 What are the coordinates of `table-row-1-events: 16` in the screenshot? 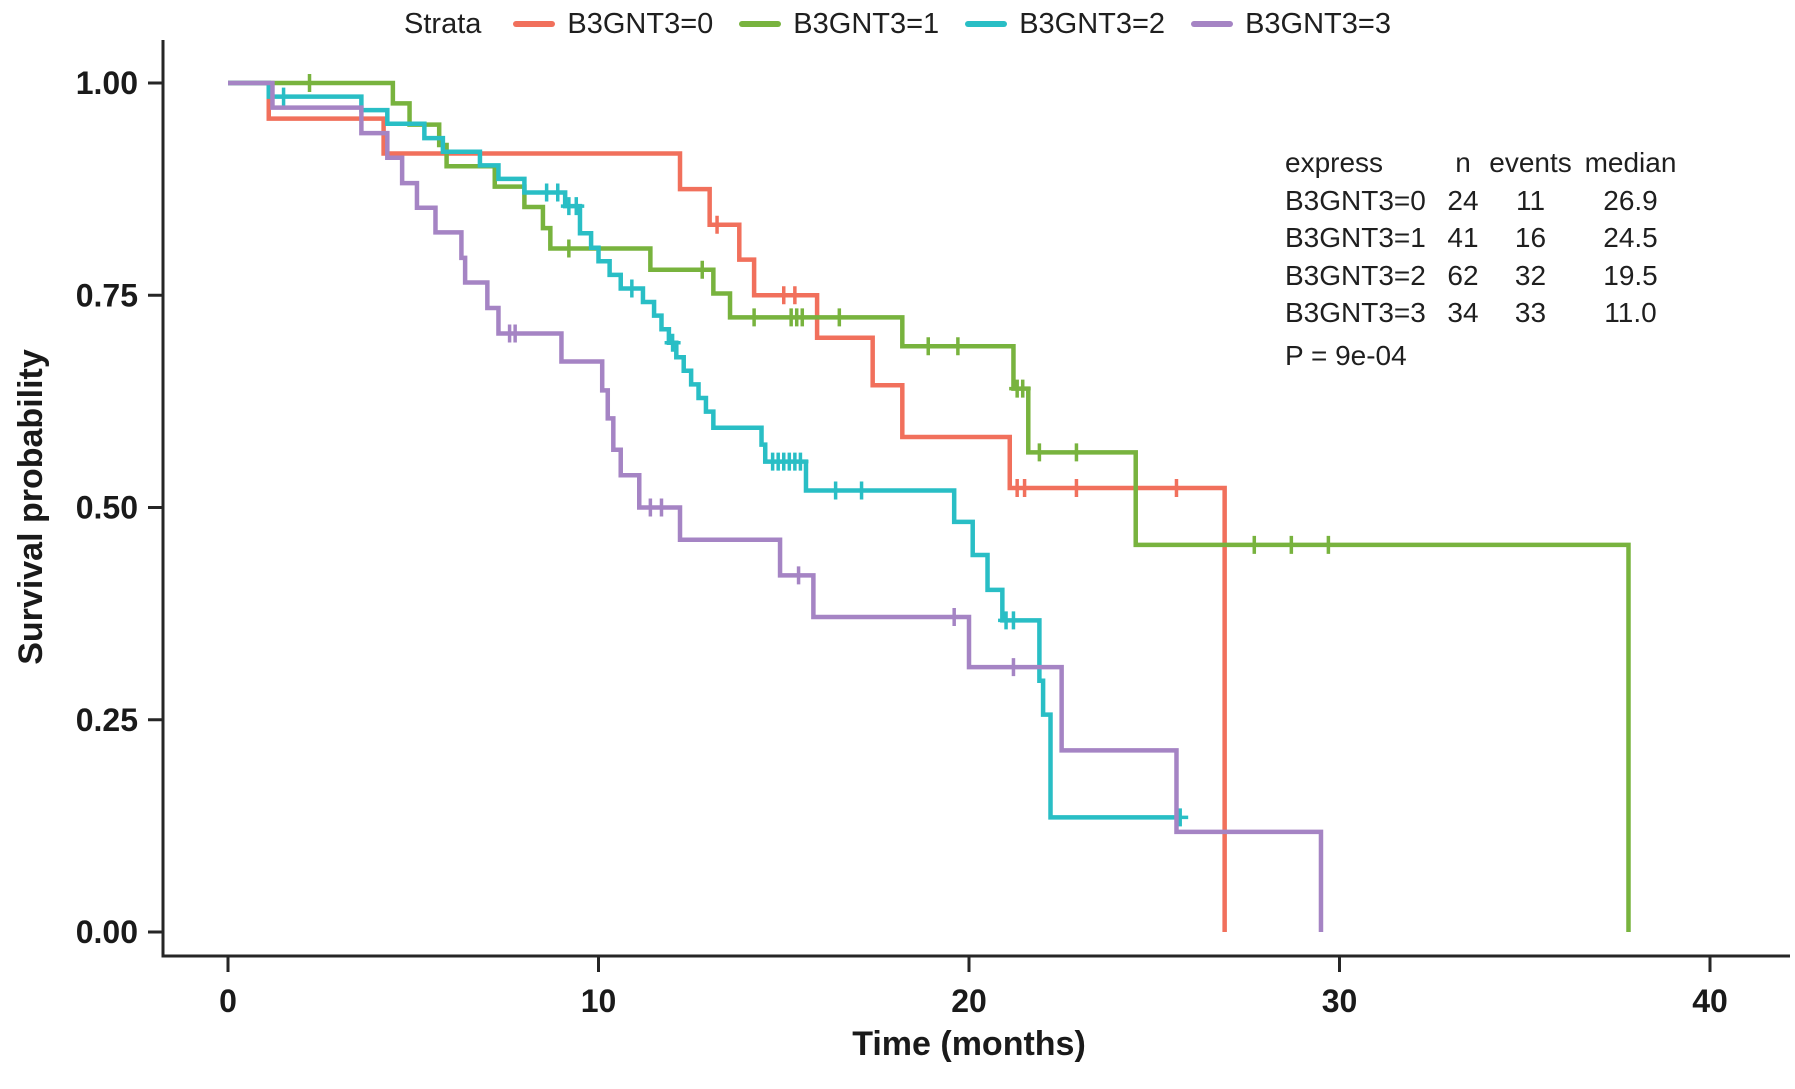 It's located at (1530, 237).